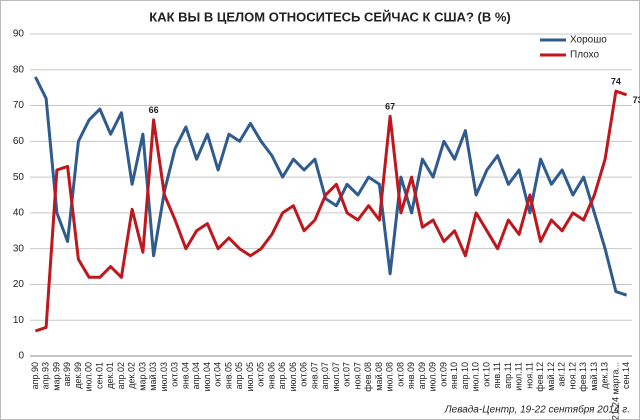 The image size is (640, 420). Describe the element at coordinates (476, 376) in the screenshot. I see `x-tick-label: июл.10` at that location.